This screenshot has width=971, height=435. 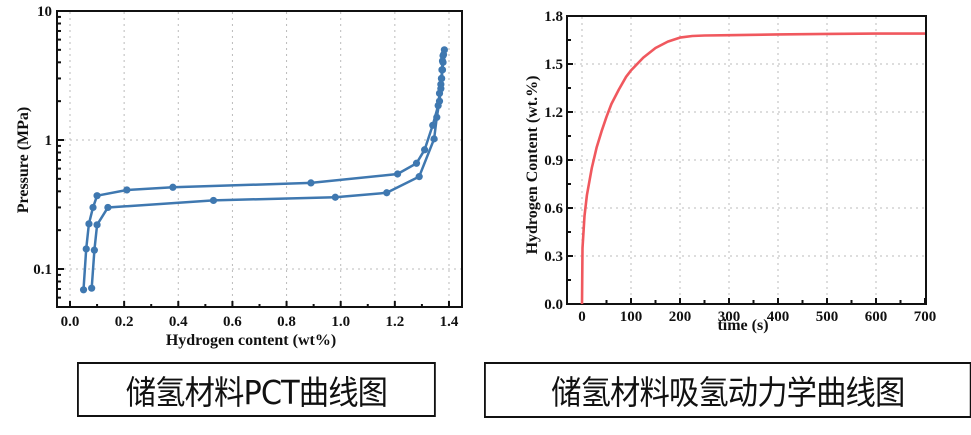 What do you see at coordinates (553, 257) in the screenshot?
I see `kinetics-y-tick-label: 0.3` at bounding box center [553, 257].